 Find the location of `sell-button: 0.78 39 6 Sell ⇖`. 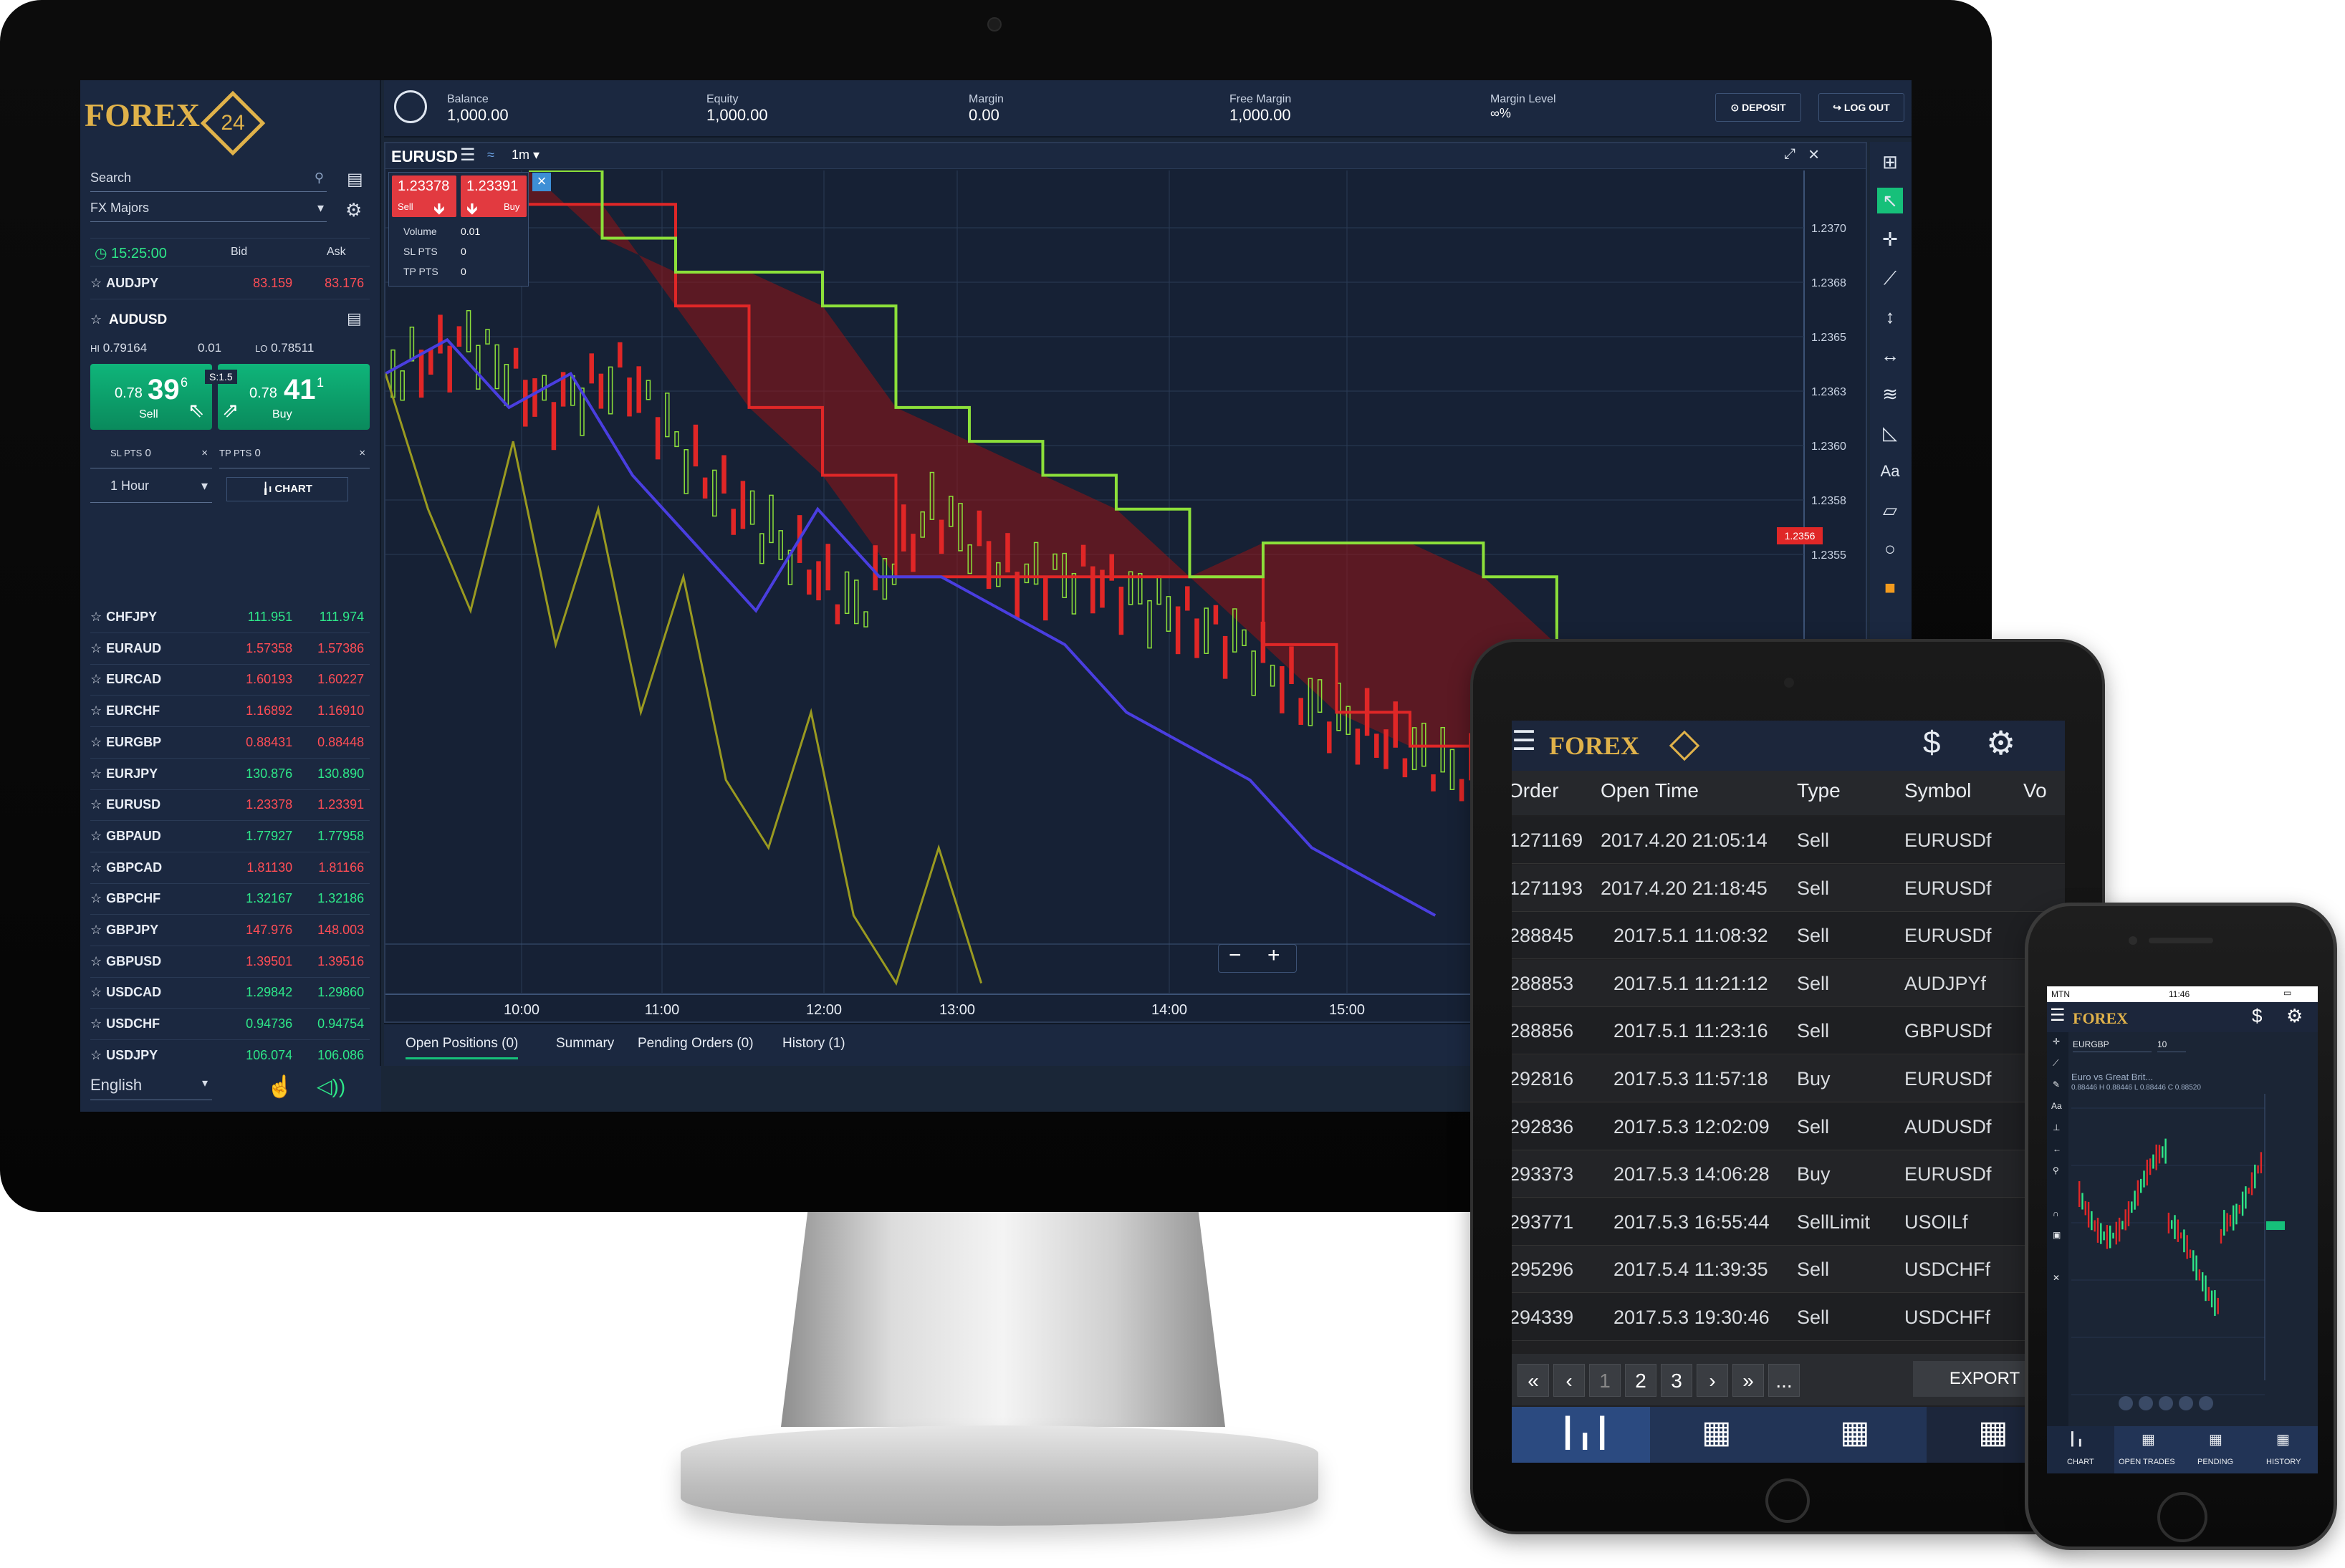

sell-button: 0.78 39 6 Sell ⇖ is located at coordinates (151, 397).